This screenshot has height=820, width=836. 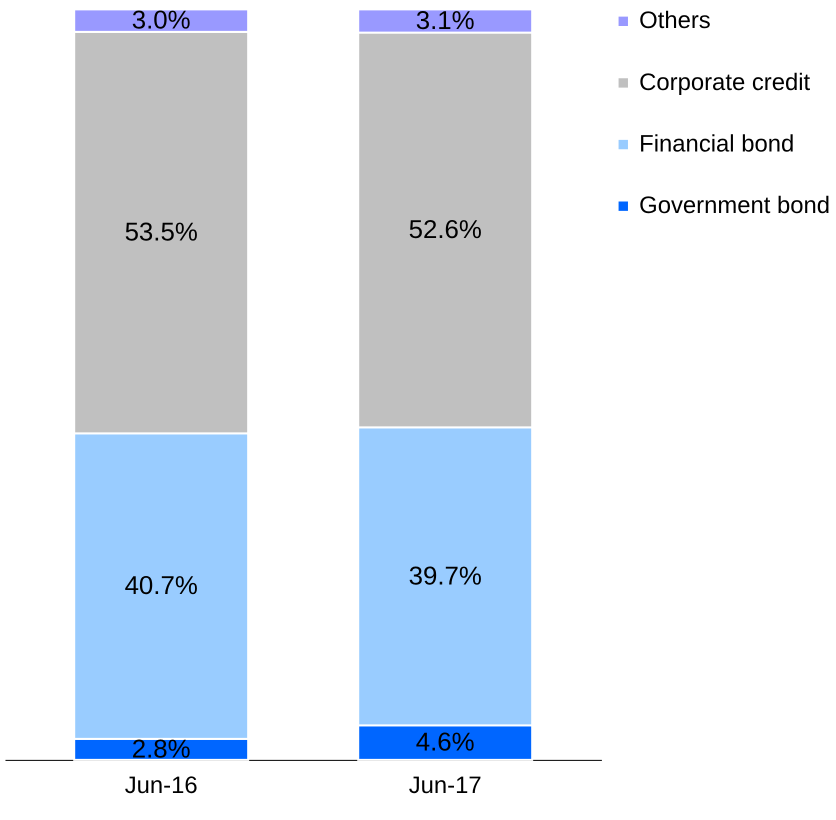 I want to click on data-label: 39.7%, so click(x=445, y=576).